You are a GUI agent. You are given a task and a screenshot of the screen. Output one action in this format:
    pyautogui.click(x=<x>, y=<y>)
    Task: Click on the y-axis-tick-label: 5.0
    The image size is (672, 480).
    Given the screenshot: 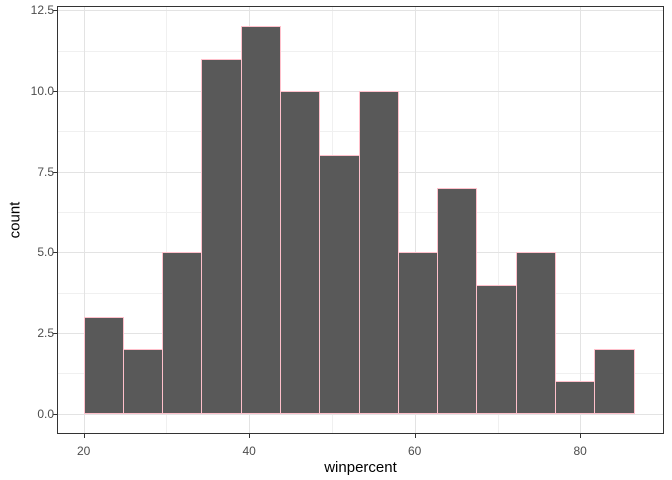 What is the action you would take?
    pyautogui.click(x=45, y=252)
    